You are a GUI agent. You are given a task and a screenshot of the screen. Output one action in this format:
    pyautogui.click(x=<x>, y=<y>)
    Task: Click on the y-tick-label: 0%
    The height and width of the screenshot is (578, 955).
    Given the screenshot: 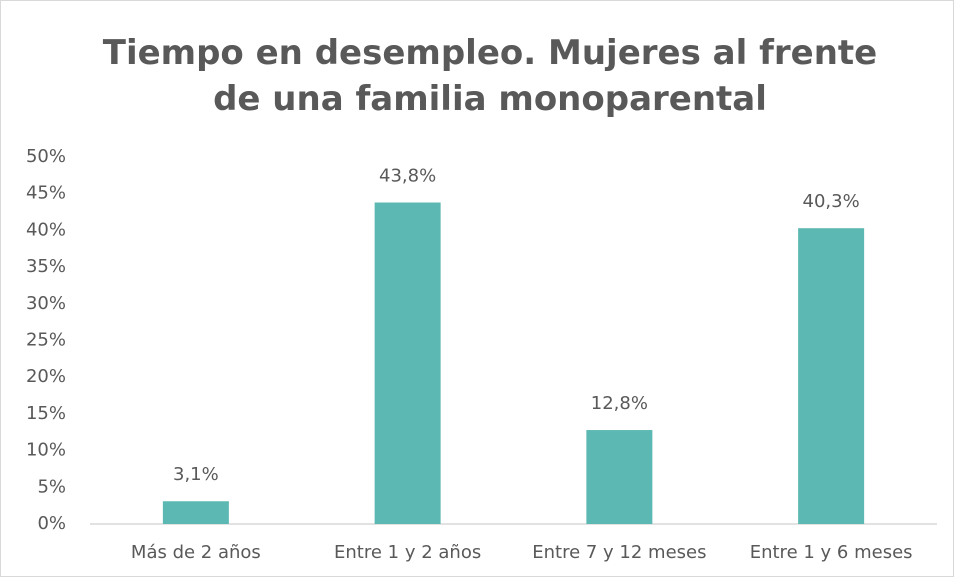 What is the action you would take?
    pyautogui.click(x=51, y=523)
    